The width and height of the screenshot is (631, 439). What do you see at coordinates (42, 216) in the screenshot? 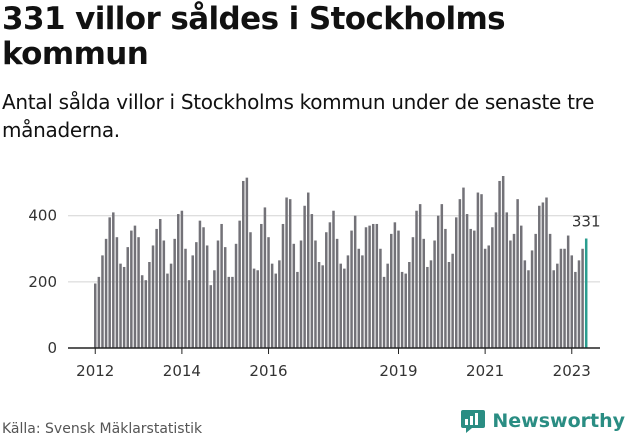
I see `y-tick-label: 400` at bounding box center [42, 216].